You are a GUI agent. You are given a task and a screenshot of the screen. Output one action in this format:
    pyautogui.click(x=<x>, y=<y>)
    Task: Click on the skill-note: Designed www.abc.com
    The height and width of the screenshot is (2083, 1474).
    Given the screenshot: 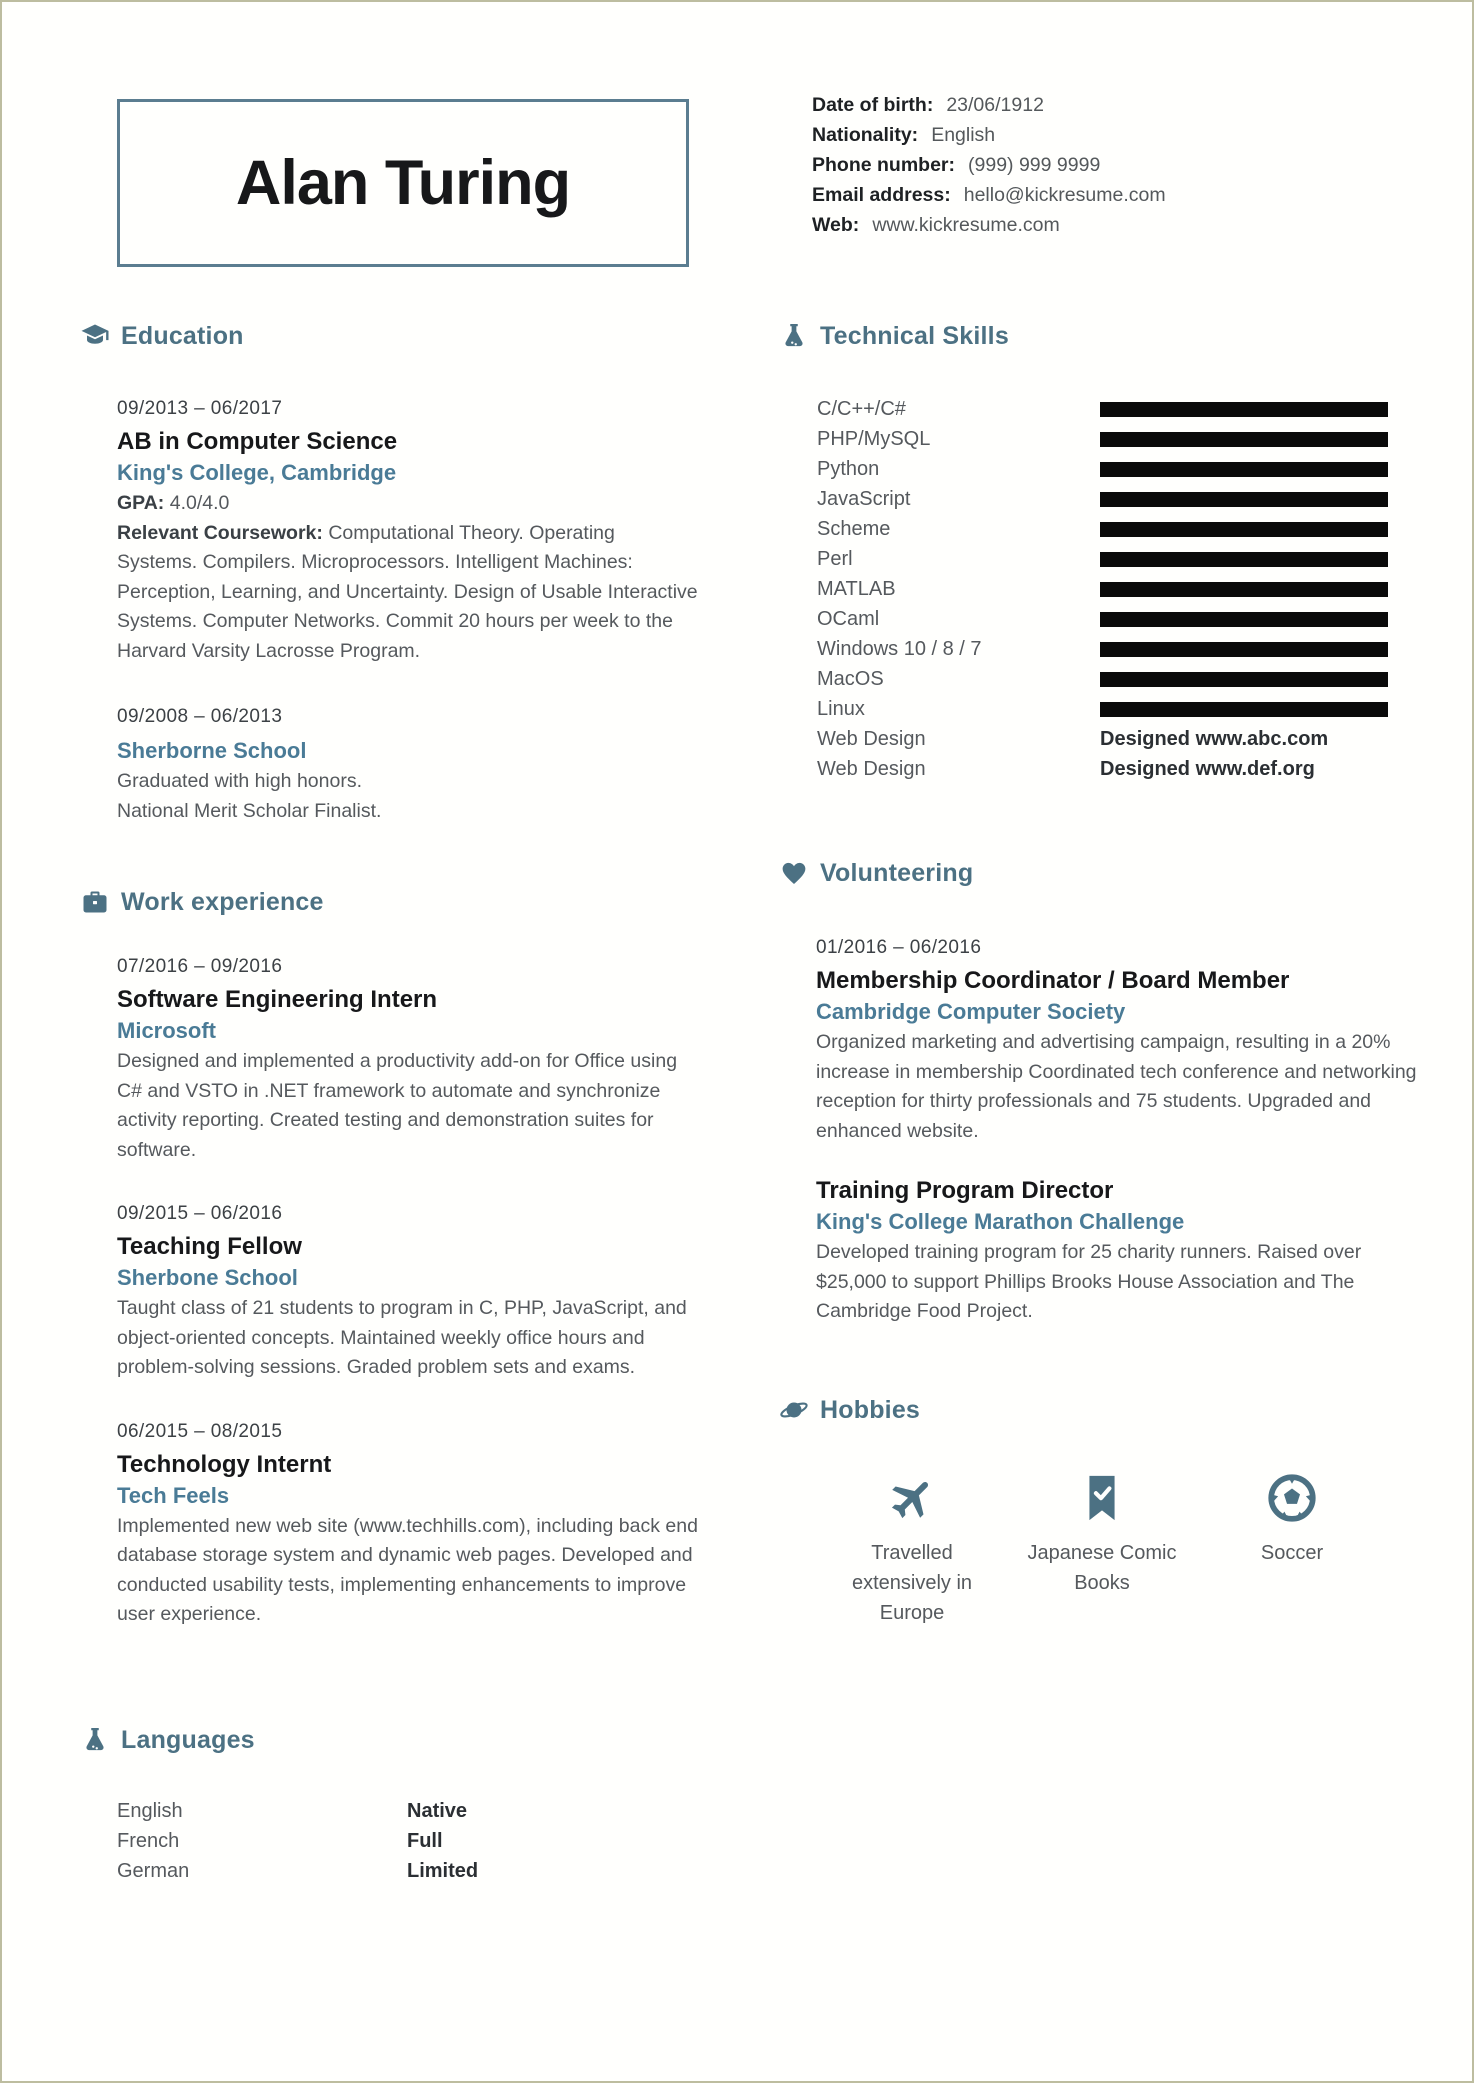 What is the action you would take?
    pyautogui.click(x=1214, y=738)
    